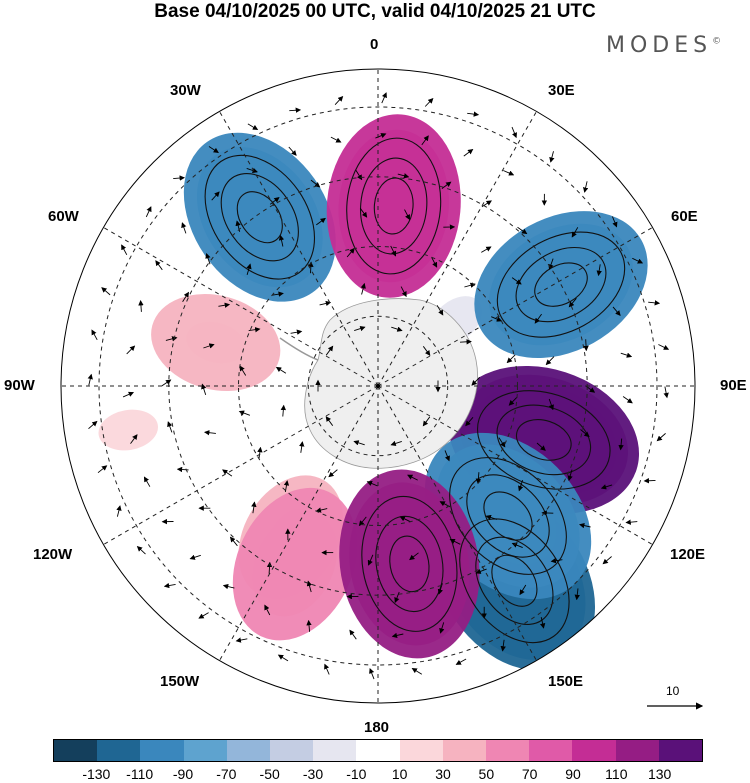  I want to click on colorbar-tick-label: -10, so click(356, 774).